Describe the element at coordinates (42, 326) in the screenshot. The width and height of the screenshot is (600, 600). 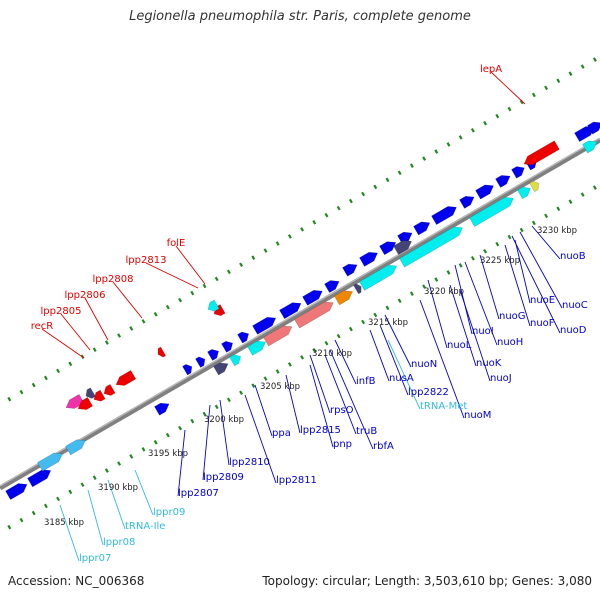
I see `gene-label: recR` at that location.